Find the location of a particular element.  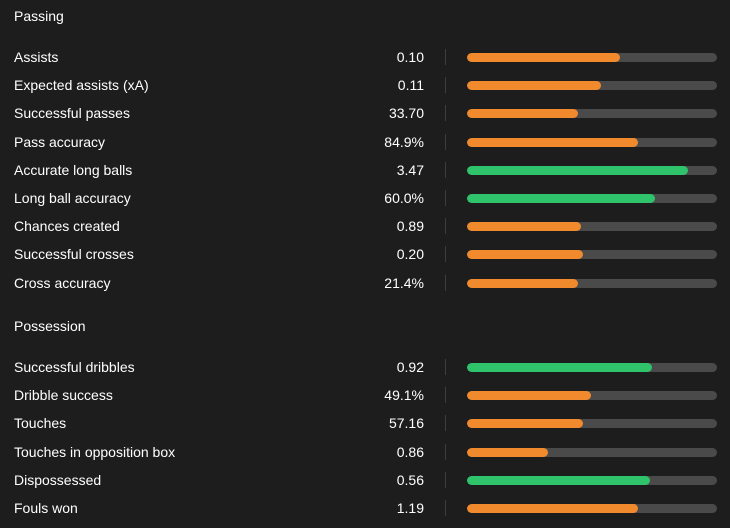

stat-value: 0.10 is located at coordinates (410, 57).